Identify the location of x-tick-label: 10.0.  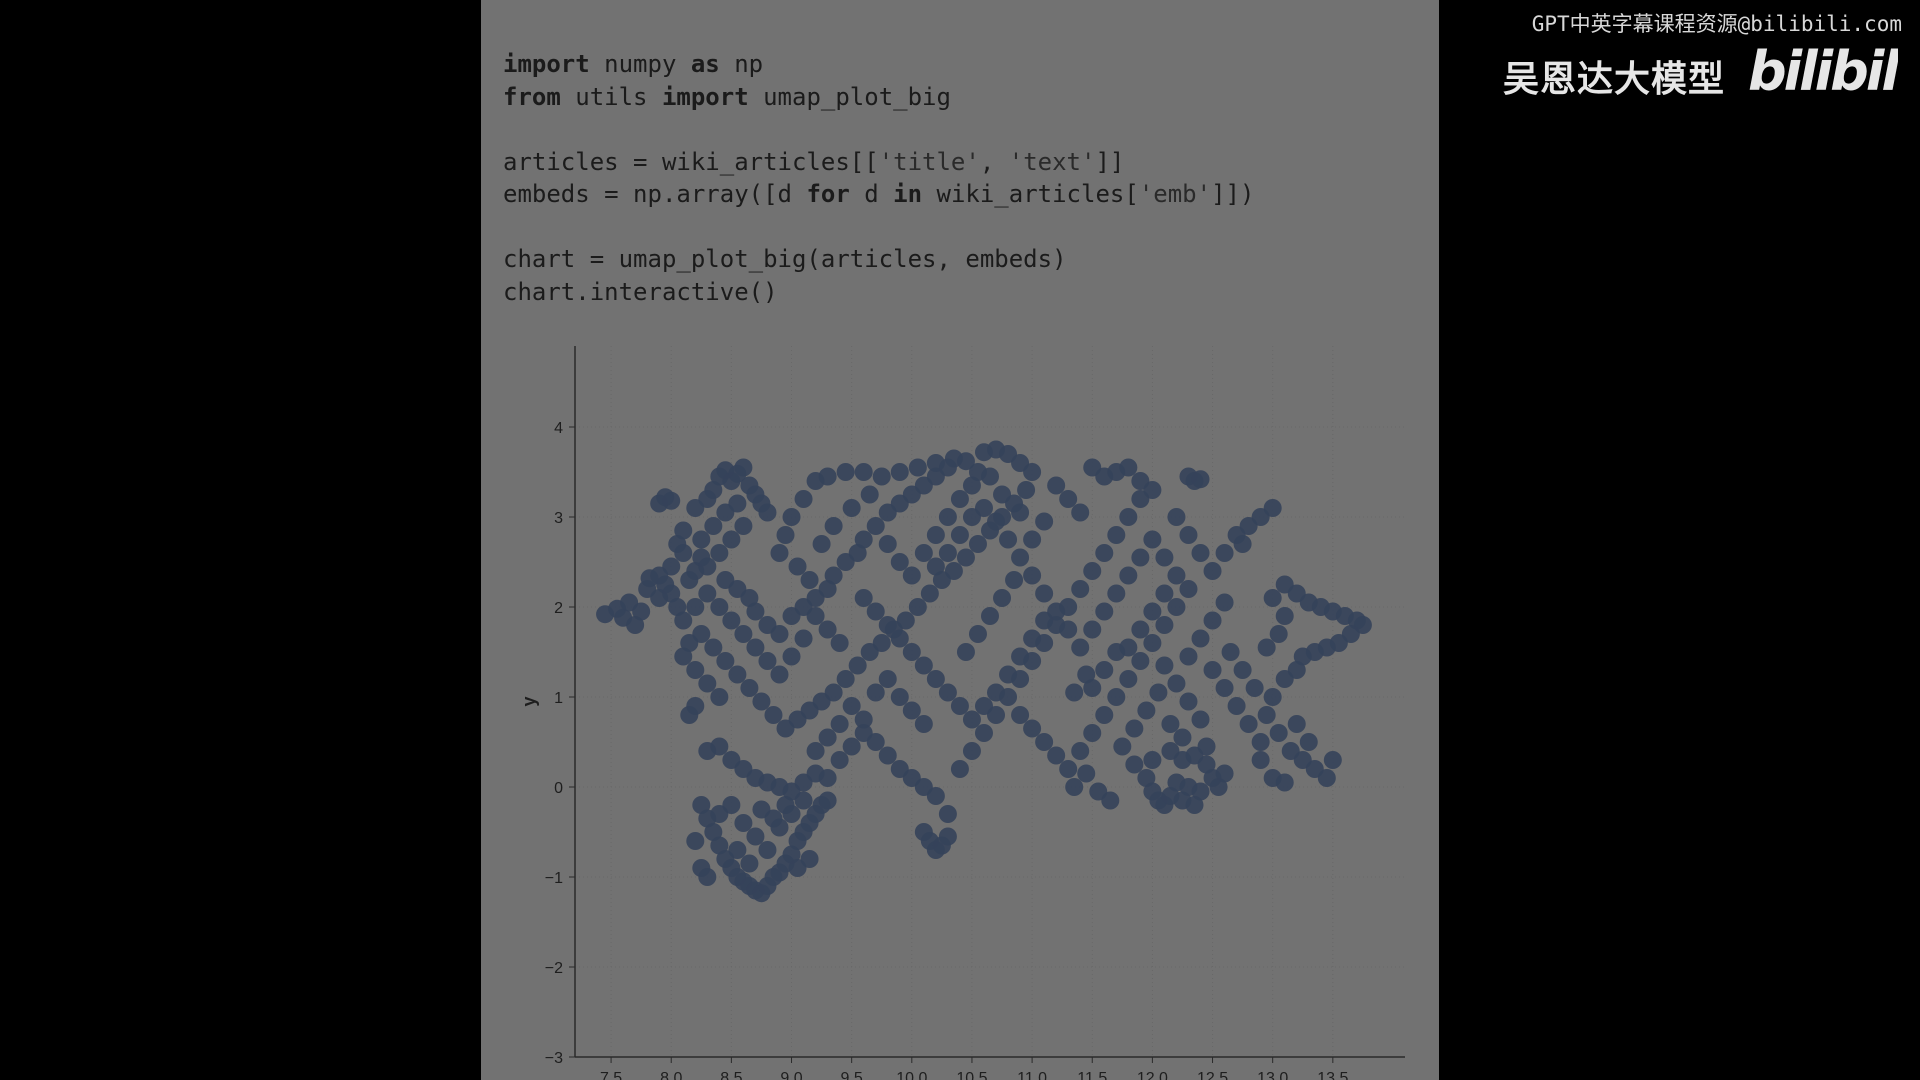
(911, 1075).